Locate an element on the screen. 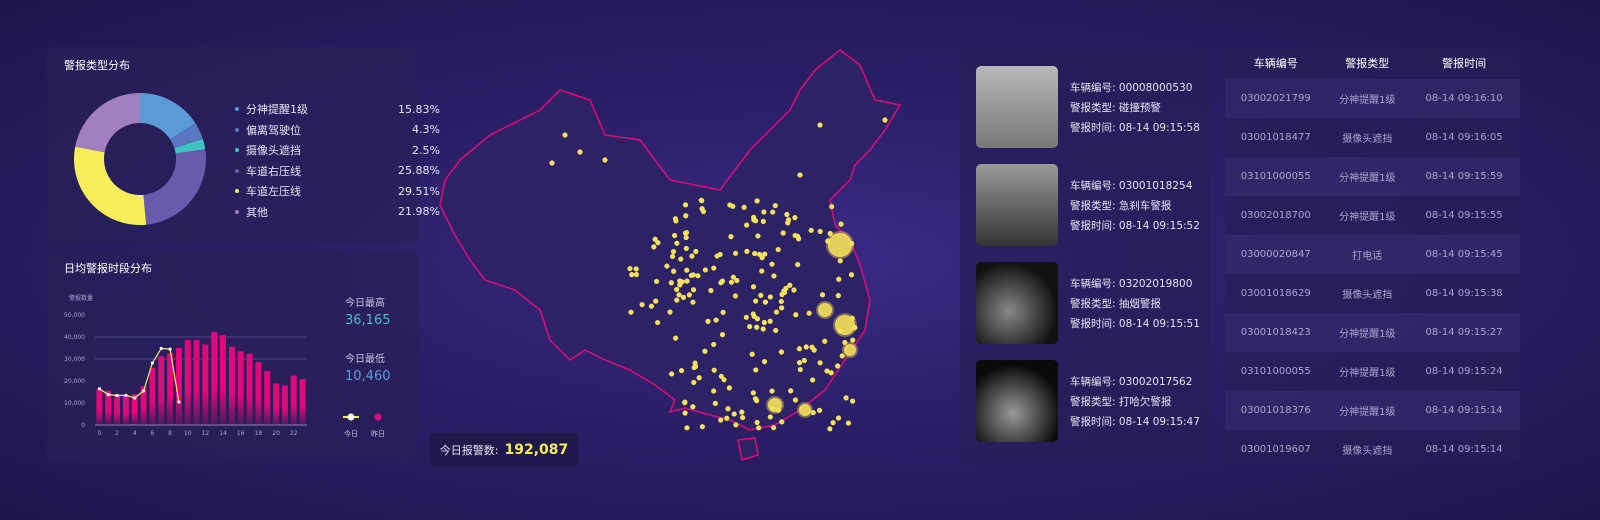 The image size is (1600, 520). table-row: 03002021799 分神提醒1级 08-14 09:16:10 is located at coordinates (1372, 98).